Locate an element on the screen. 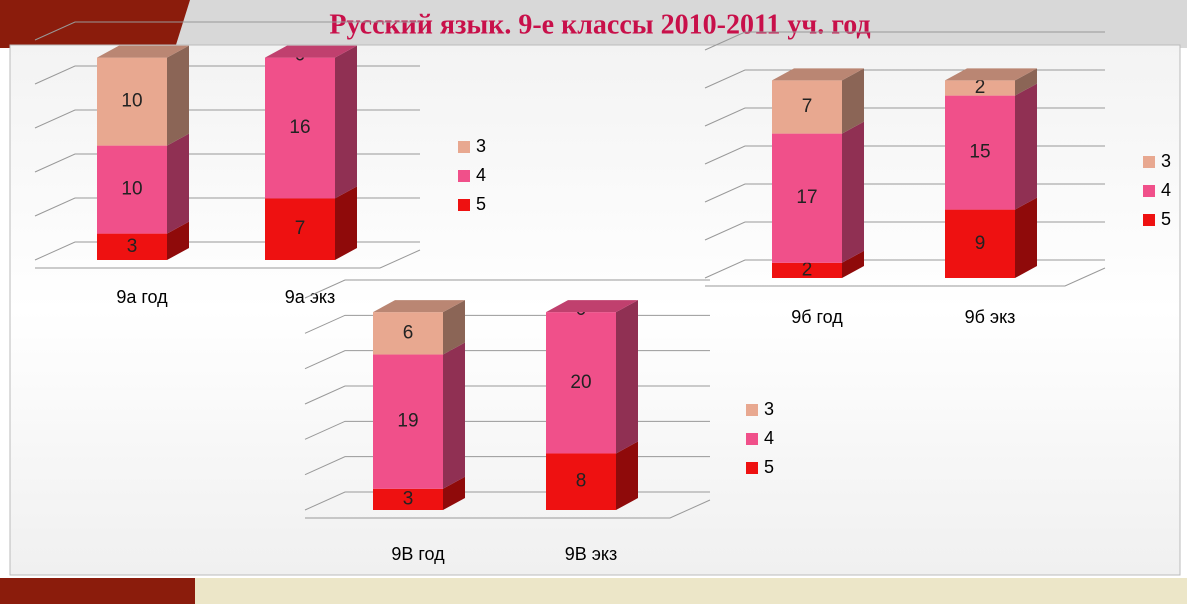 Image resolution: width=1187 pixels, height=609 pixels. data-label: 19 is located at coordinates (407, 421).